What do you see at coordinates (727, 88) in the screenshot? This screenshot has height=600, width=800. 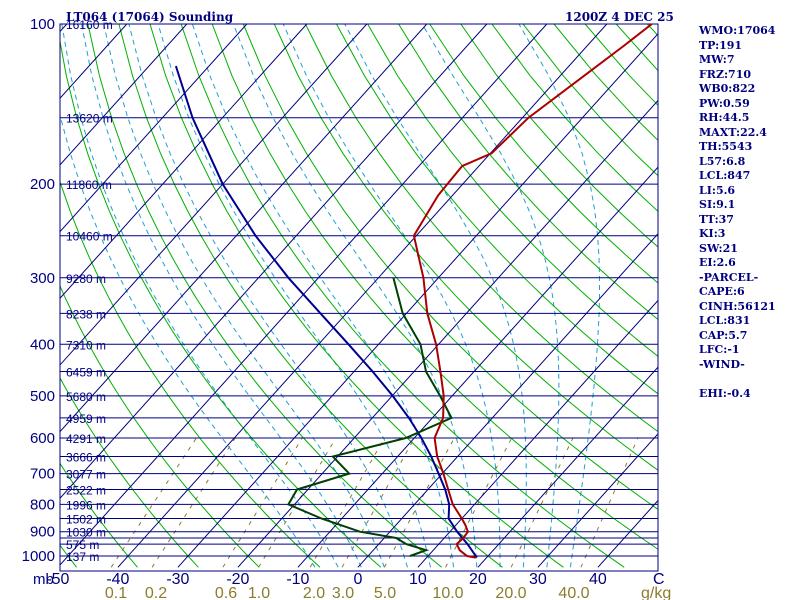 I see `sounding-index: WB0:822` at bounding box center [727, 88].